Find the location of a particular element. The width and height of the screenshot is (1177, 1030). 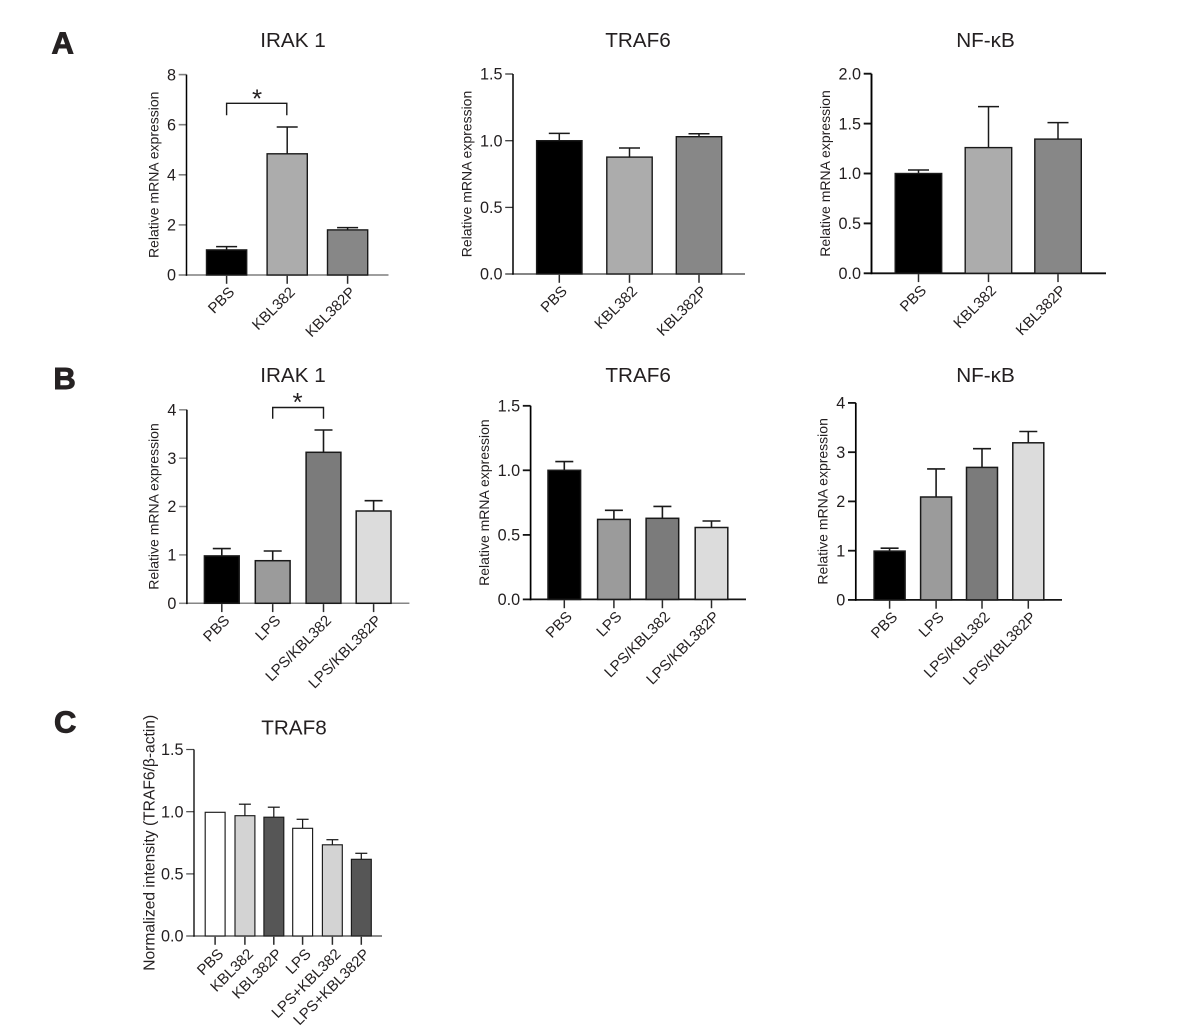

svg-text: 2.0 is located at coordinates (849, 74).